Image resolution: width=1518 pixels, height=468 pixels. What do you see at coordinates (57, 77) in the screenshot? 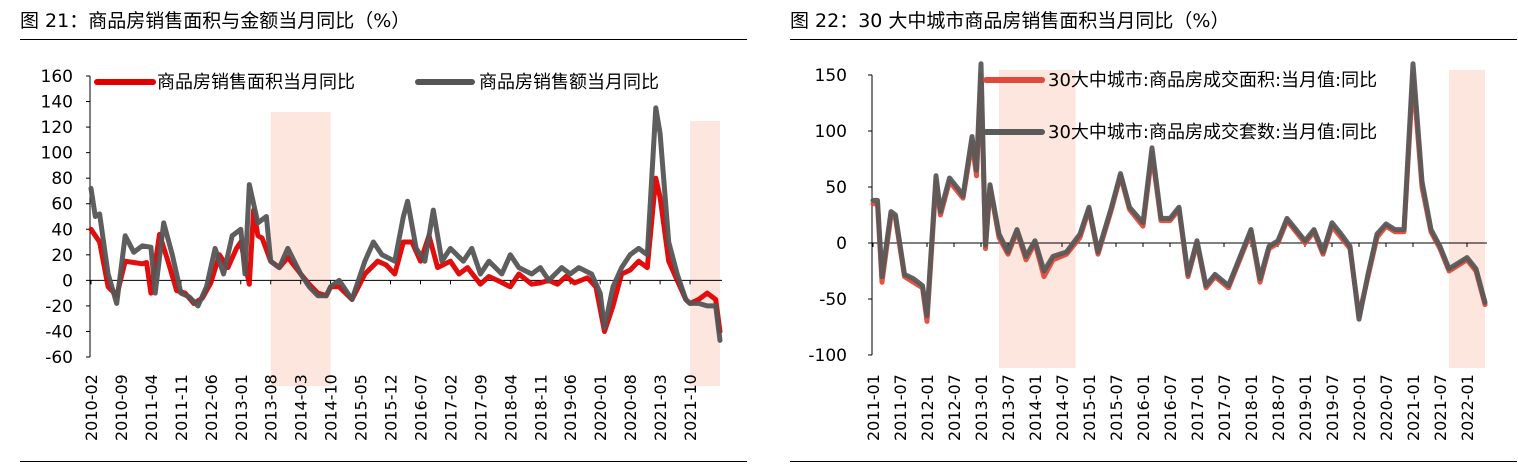
I see `y-tick-label: 160` at bounding box center [57, 77].